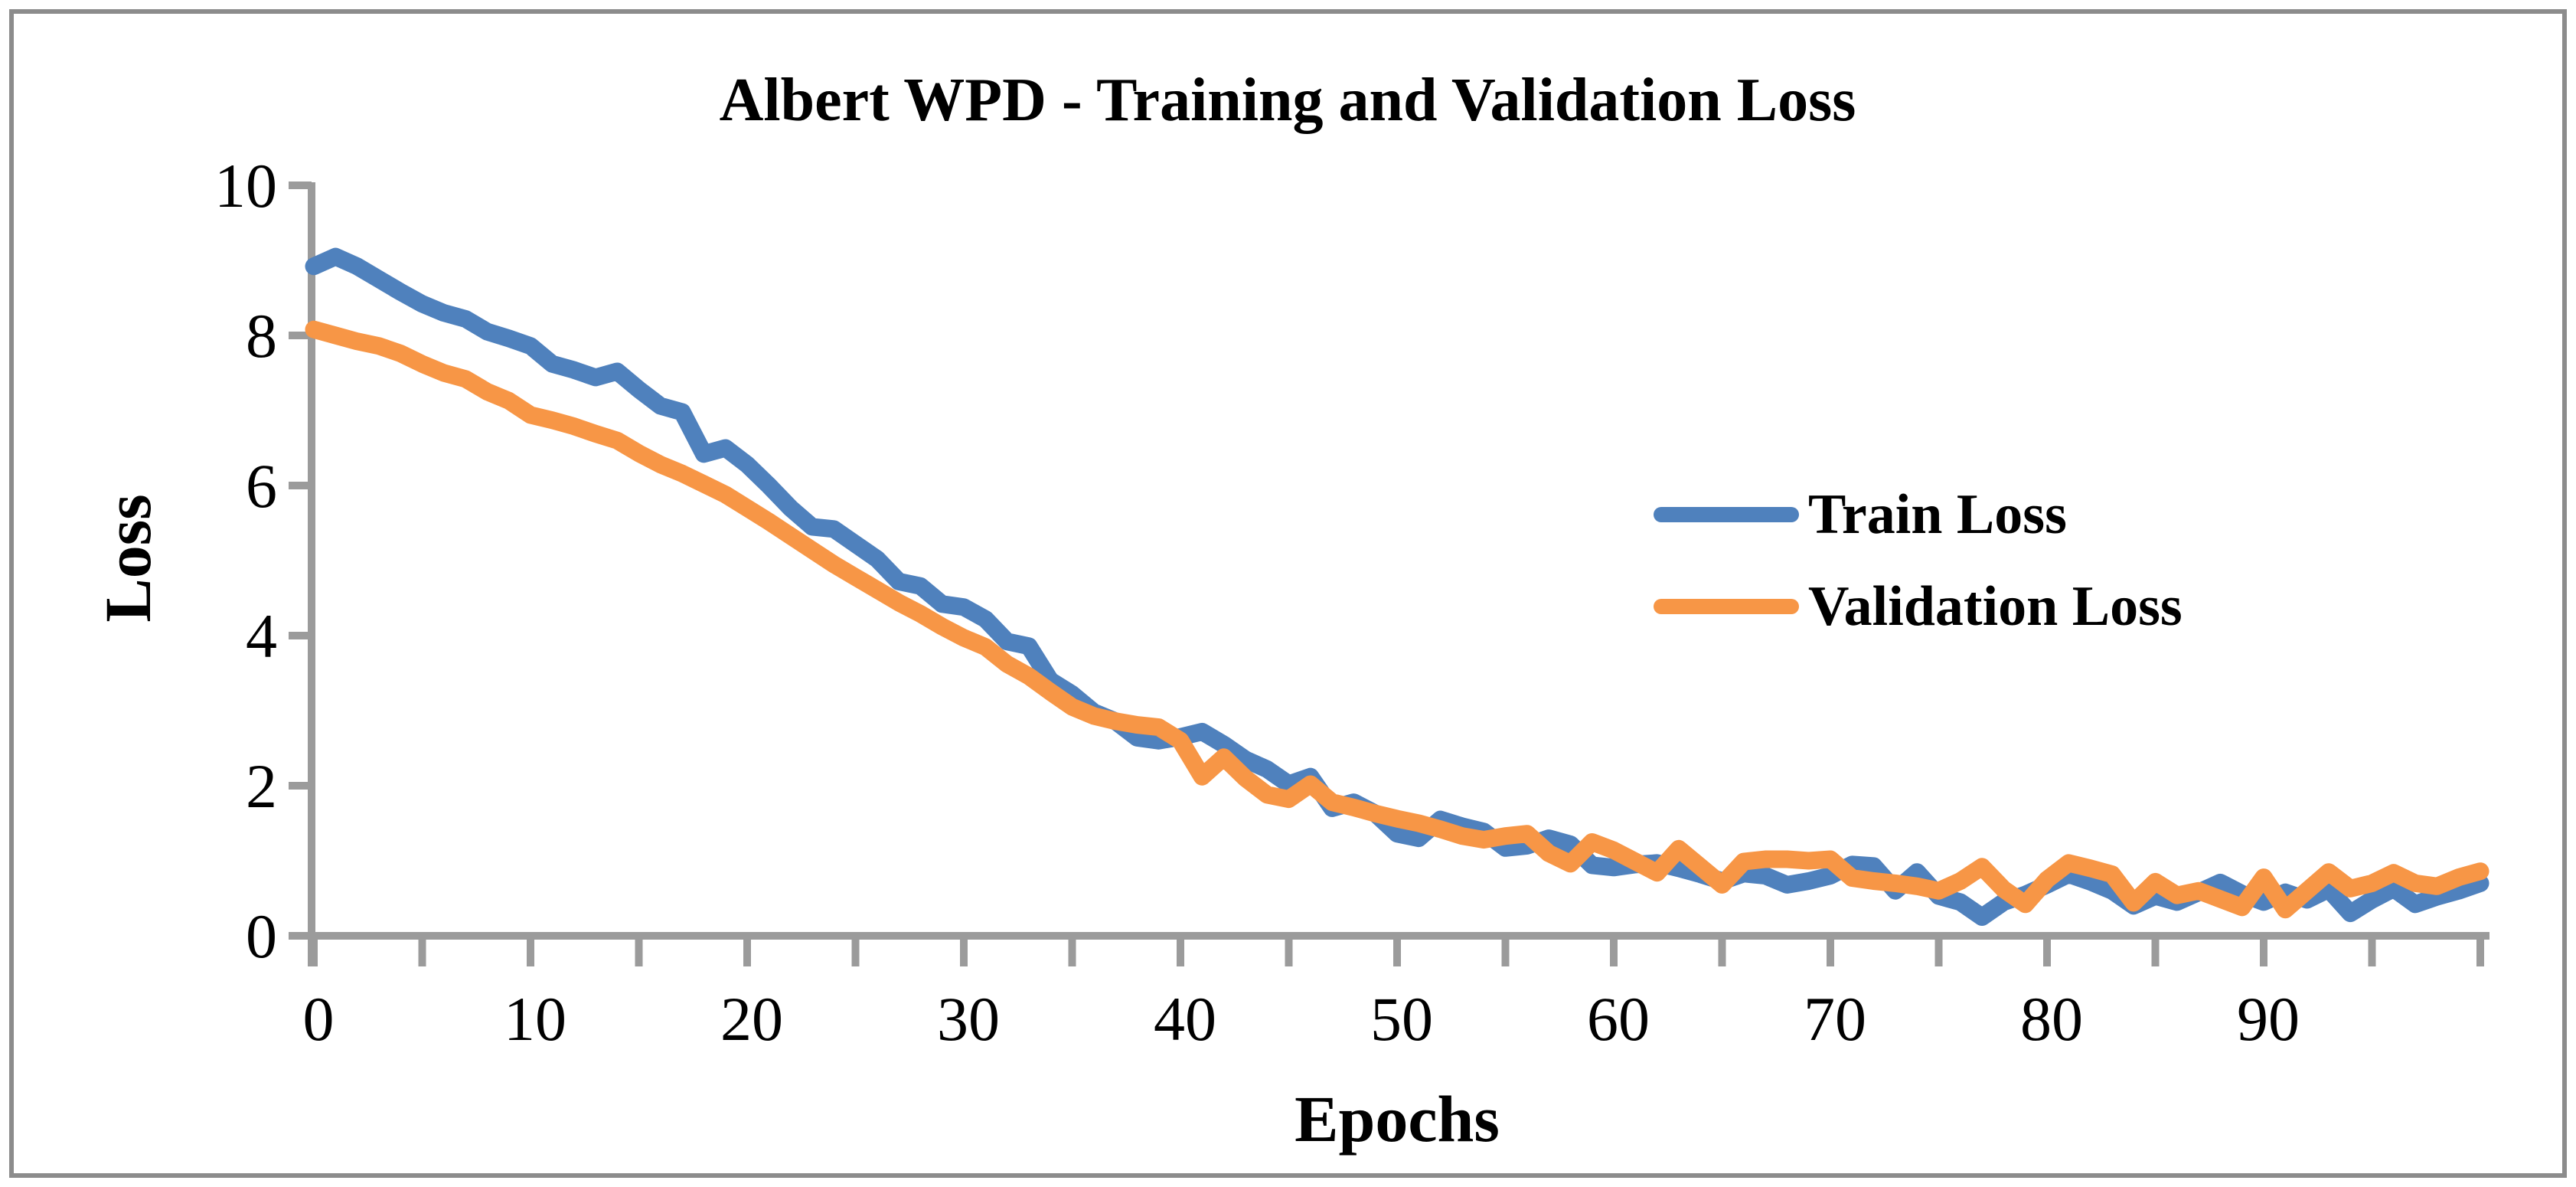 Image resolution: width=2576 pixels, height=1187 pixels. What do you see at coordinates (261, 636) in the screenshot?
I see `y-tick-label: 4` at bounding box center [261, 636].